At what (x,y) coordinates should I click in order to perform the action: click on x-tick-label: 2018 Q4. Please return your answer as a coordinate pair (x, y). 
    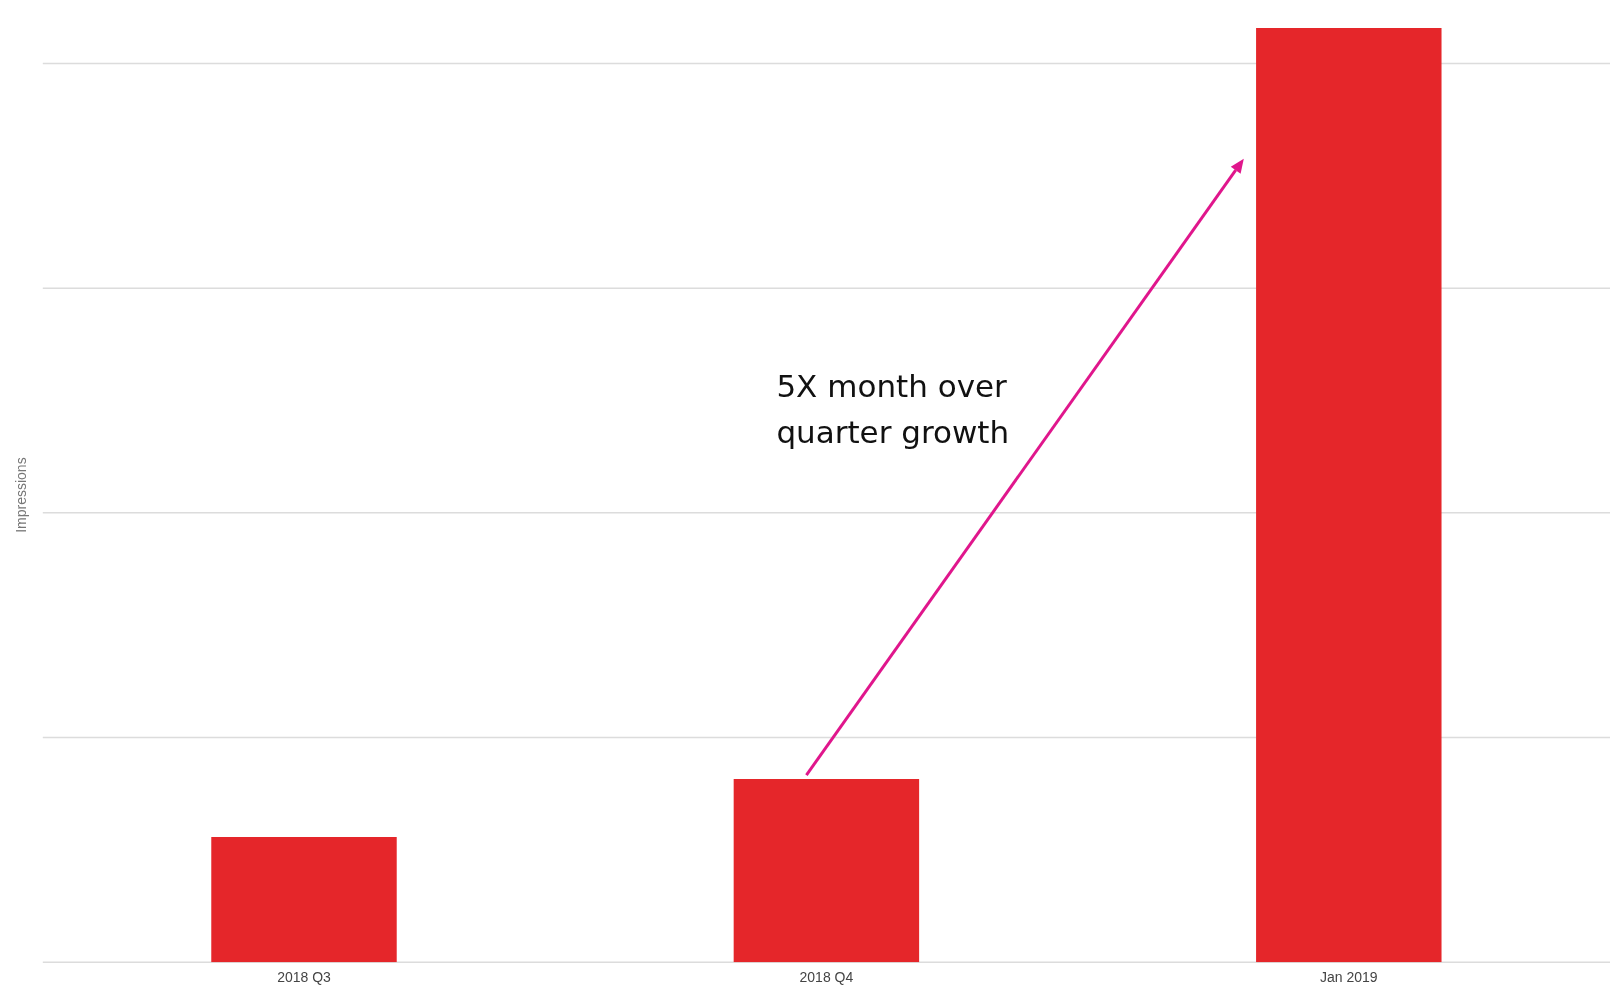
    Looking at the image, I should click on (826, 977).